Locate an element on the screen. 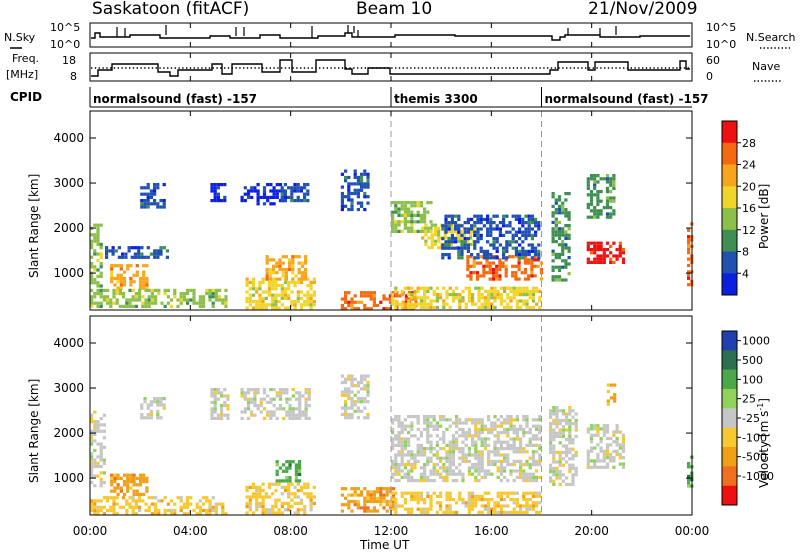  range-tick-label: 1000 is located at coordinates (68, 478).